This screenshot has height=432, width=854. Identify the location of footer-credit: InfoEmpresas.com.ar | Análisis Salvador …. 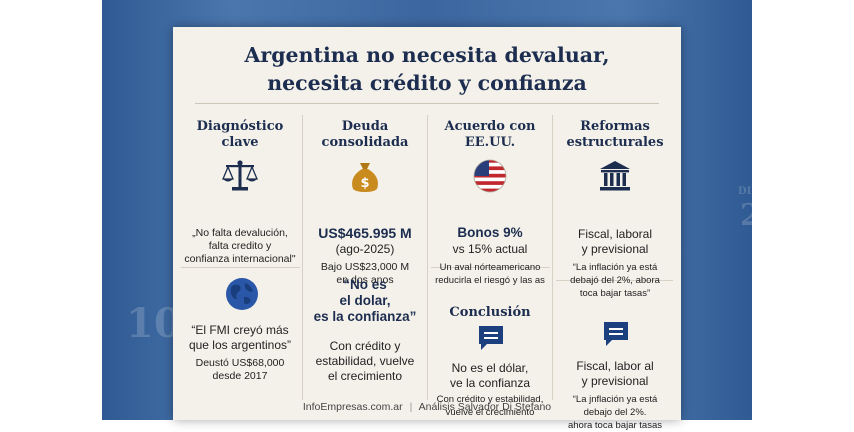
(427, 407).